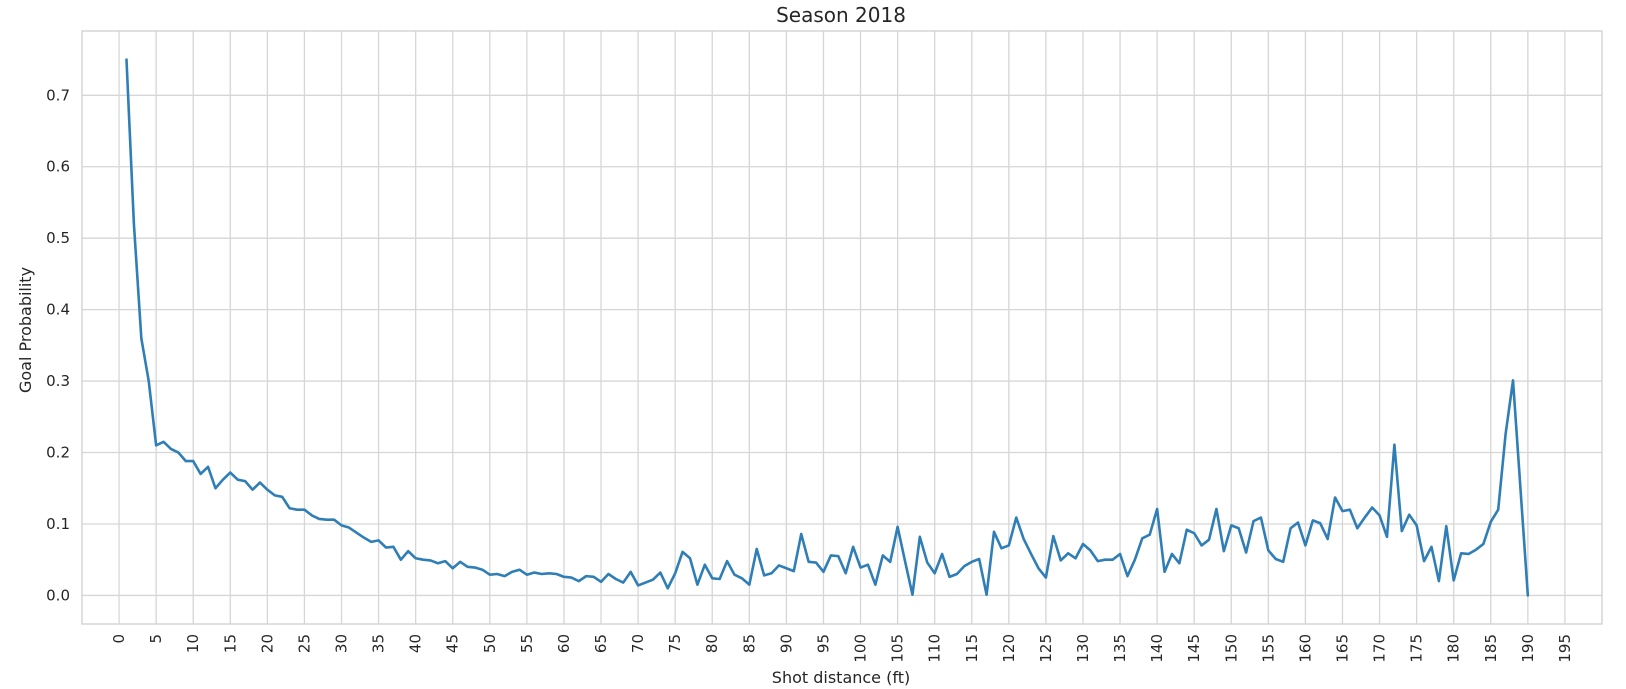  What do you see at coordinates (1491, 648) in the screenshot?
I see `x-tick-label: 185` at bounding box center [1491, 648].